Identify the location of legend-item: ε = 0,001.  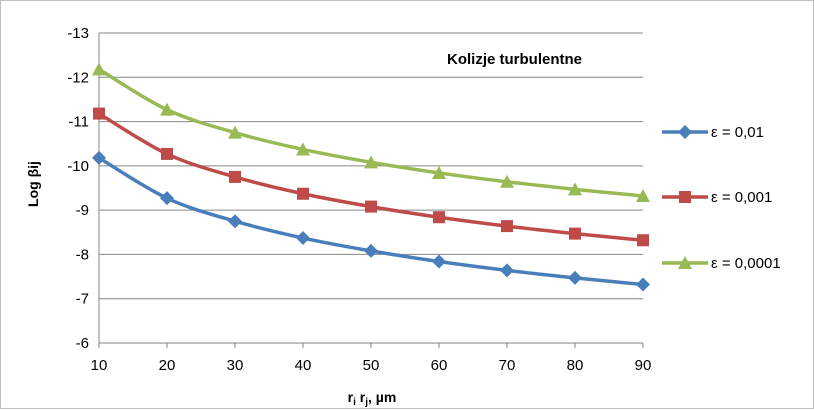
(717, 197).